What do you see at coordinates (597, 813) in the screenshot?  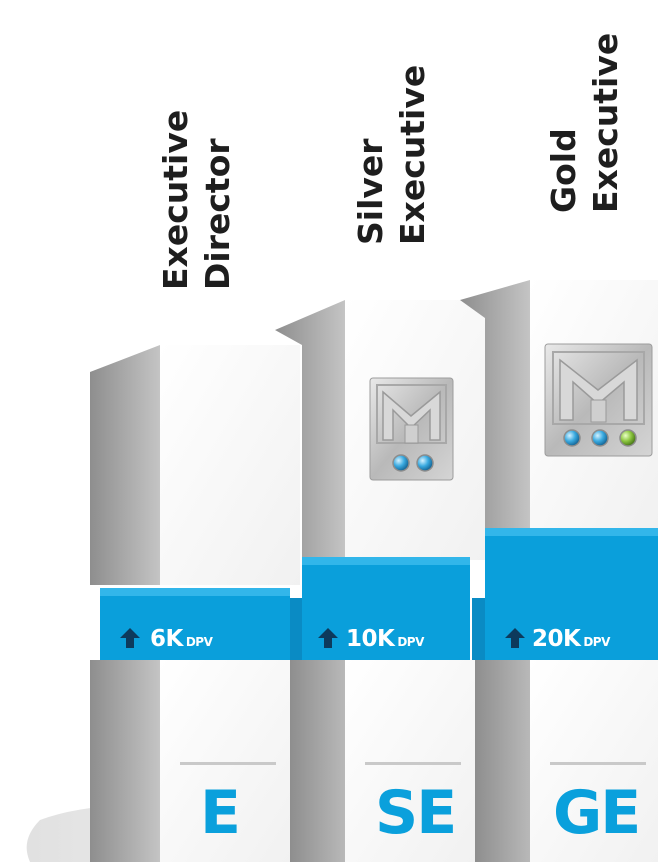 I see `rank-code-gold-executive: GE` at bounding box center [597, 813].